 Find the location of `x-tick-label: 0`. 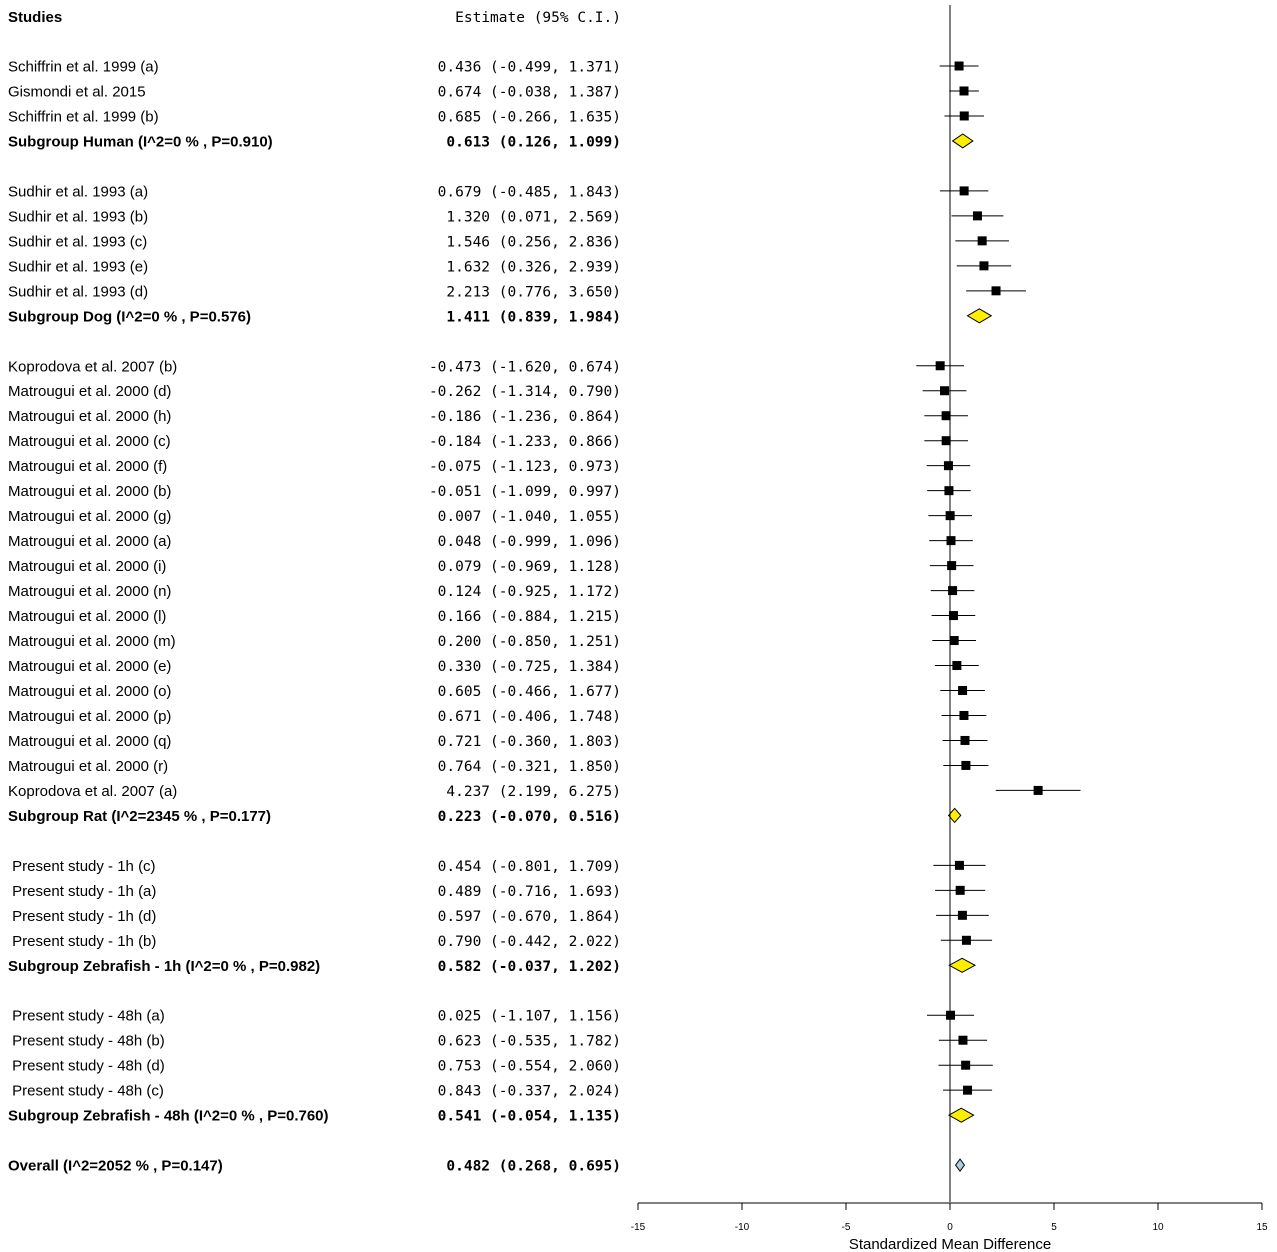

x-tick-label: 0 is located at coordinates (950, 1227).